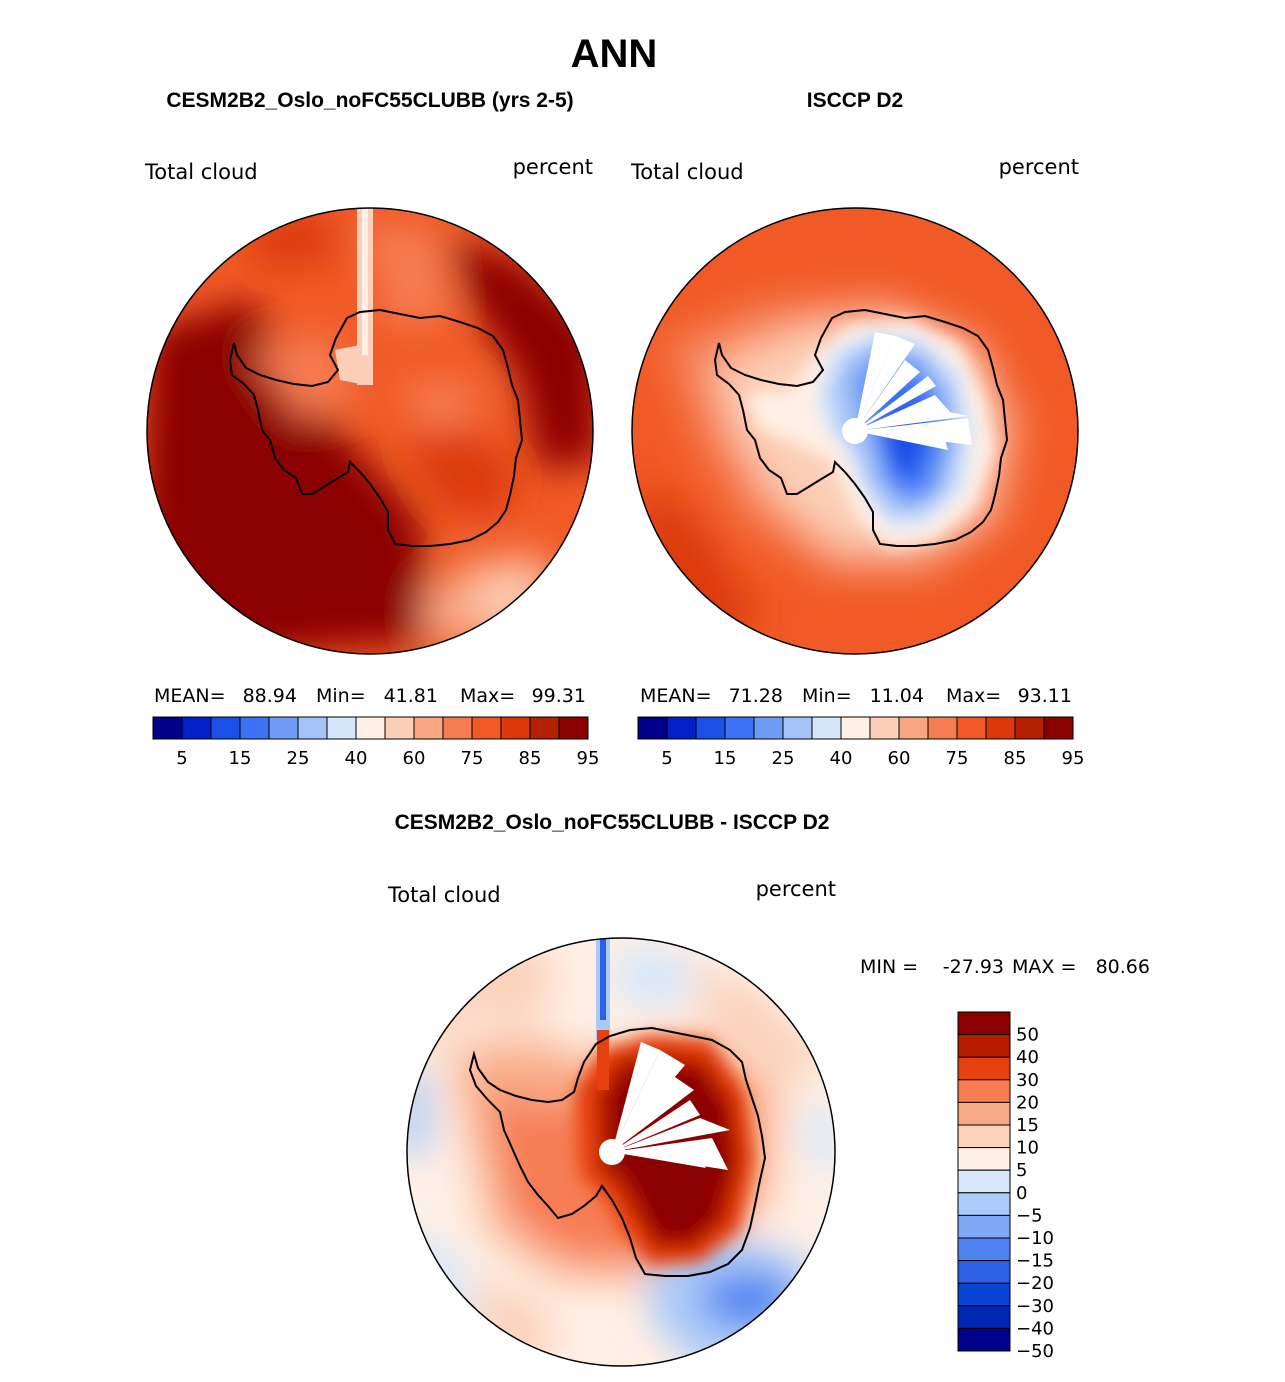 This screenshot has width=1285, height=1382. Describe the element at coordinates (676, 696) in the screenshot. I see `stats-mean-label-obs: MEAN=` at that location.